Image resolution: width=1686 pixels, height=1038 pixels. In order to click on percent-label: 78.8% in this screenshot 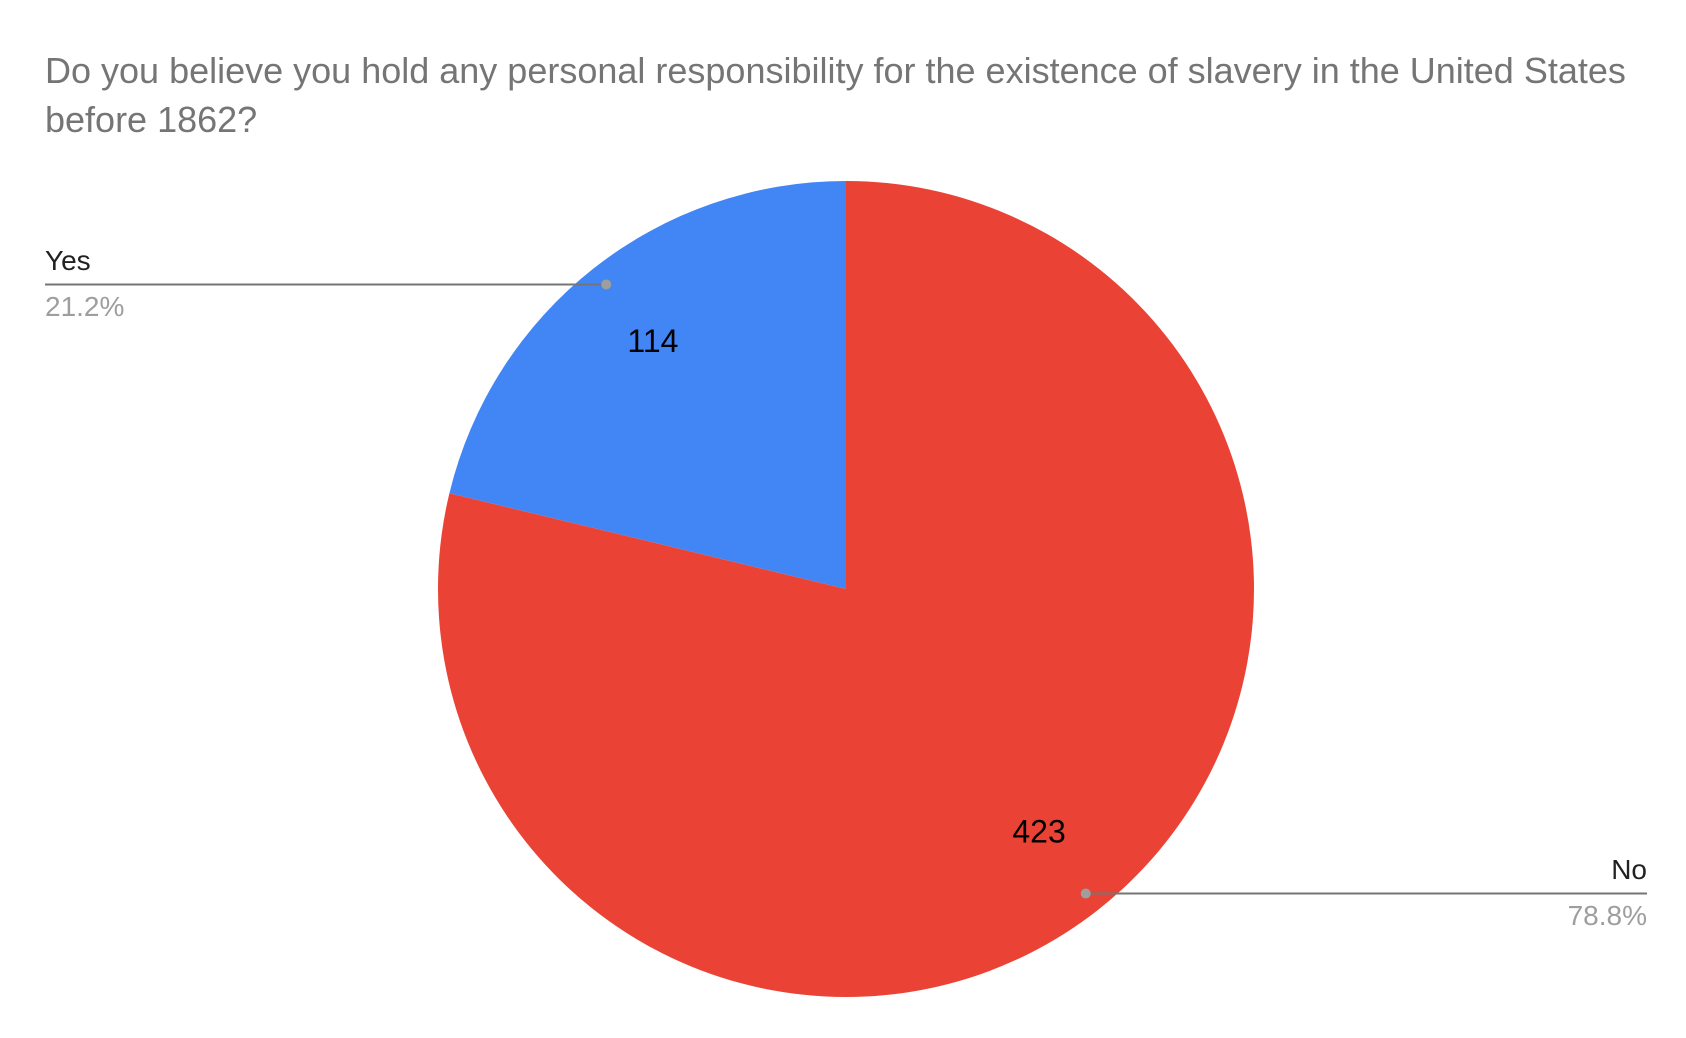, I will do `click(1607, 915)`.